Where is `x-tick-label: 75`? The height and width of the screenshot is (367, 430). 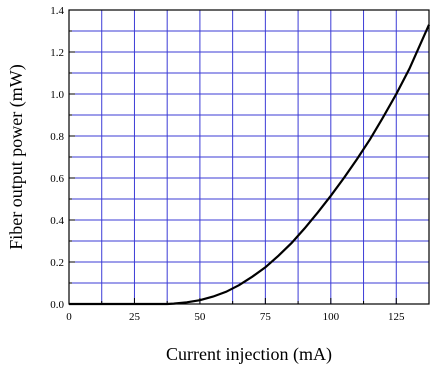
x-tick-label: 75 is located at coordinates (266, 317).